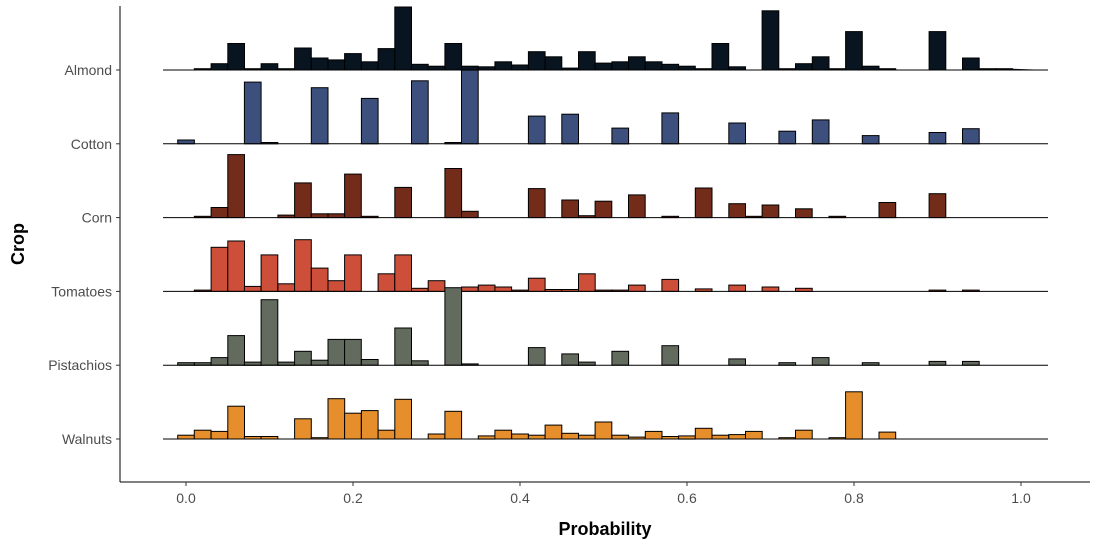 The height and width of the screenshot is (546, 1100). Describe the element at coordinates (353, 498) in the screenshot. I see `x-tick-label: 0.2` at that location.